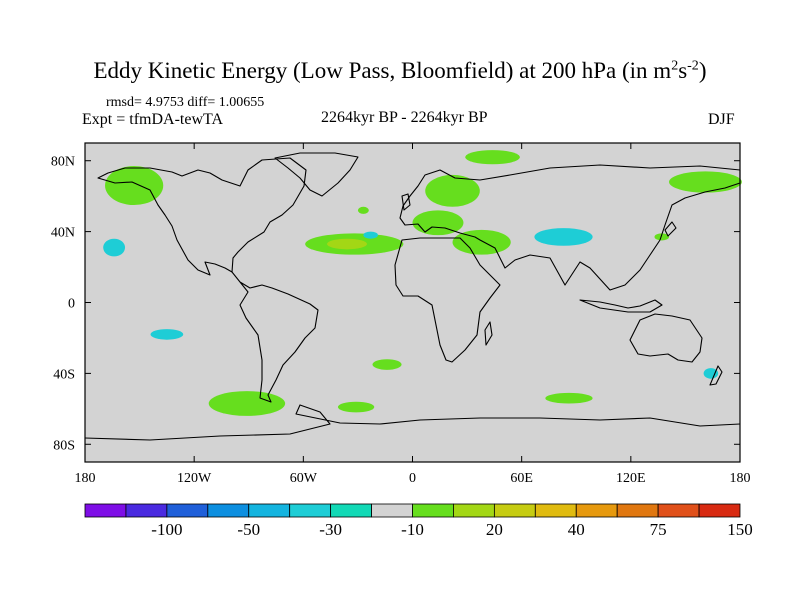  I want to click on anomaly-south-pacific-central, so click(167, 334).